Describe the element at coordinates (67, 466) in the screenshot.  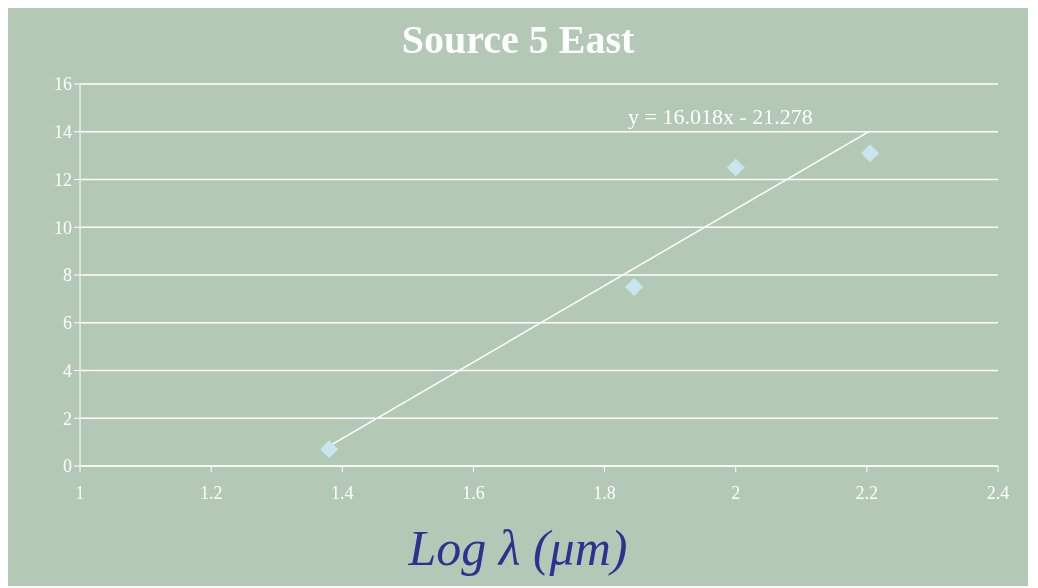
I see `y-tick-label: 0` at that location.